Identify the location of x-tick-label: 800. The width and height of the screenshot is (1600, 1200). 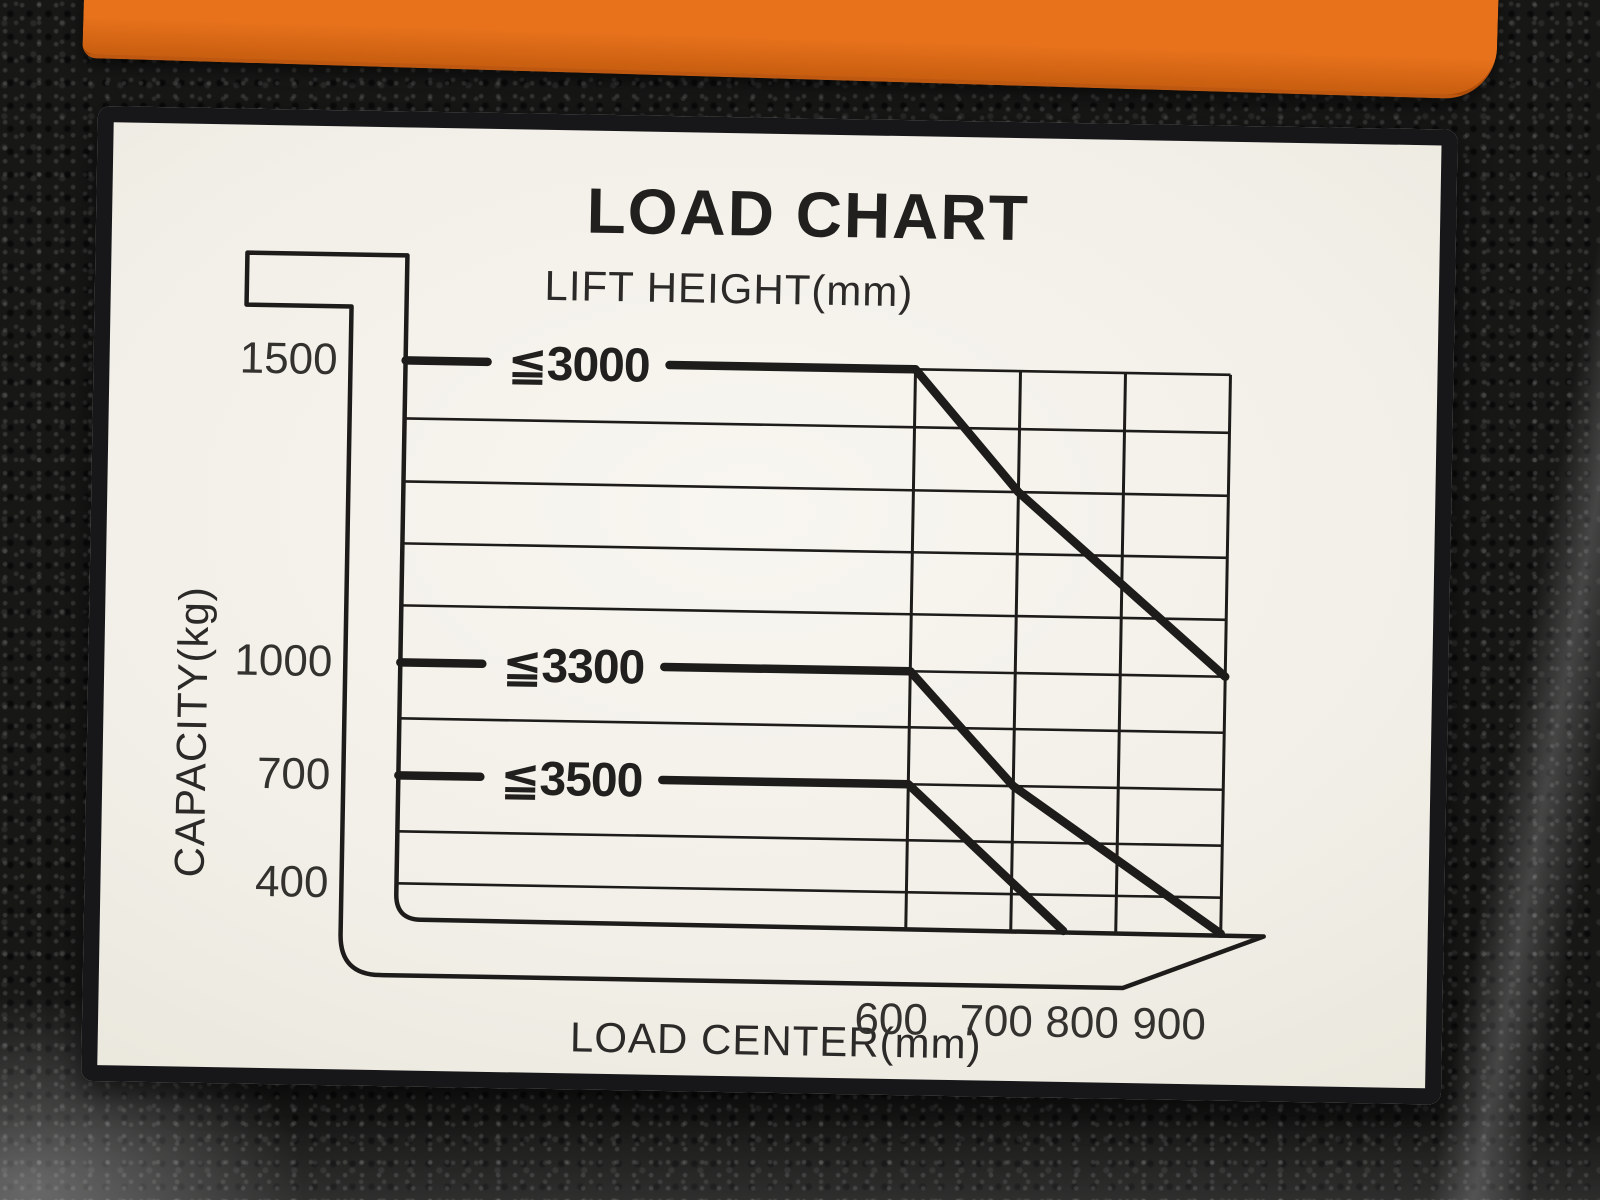
(1082, 1023).